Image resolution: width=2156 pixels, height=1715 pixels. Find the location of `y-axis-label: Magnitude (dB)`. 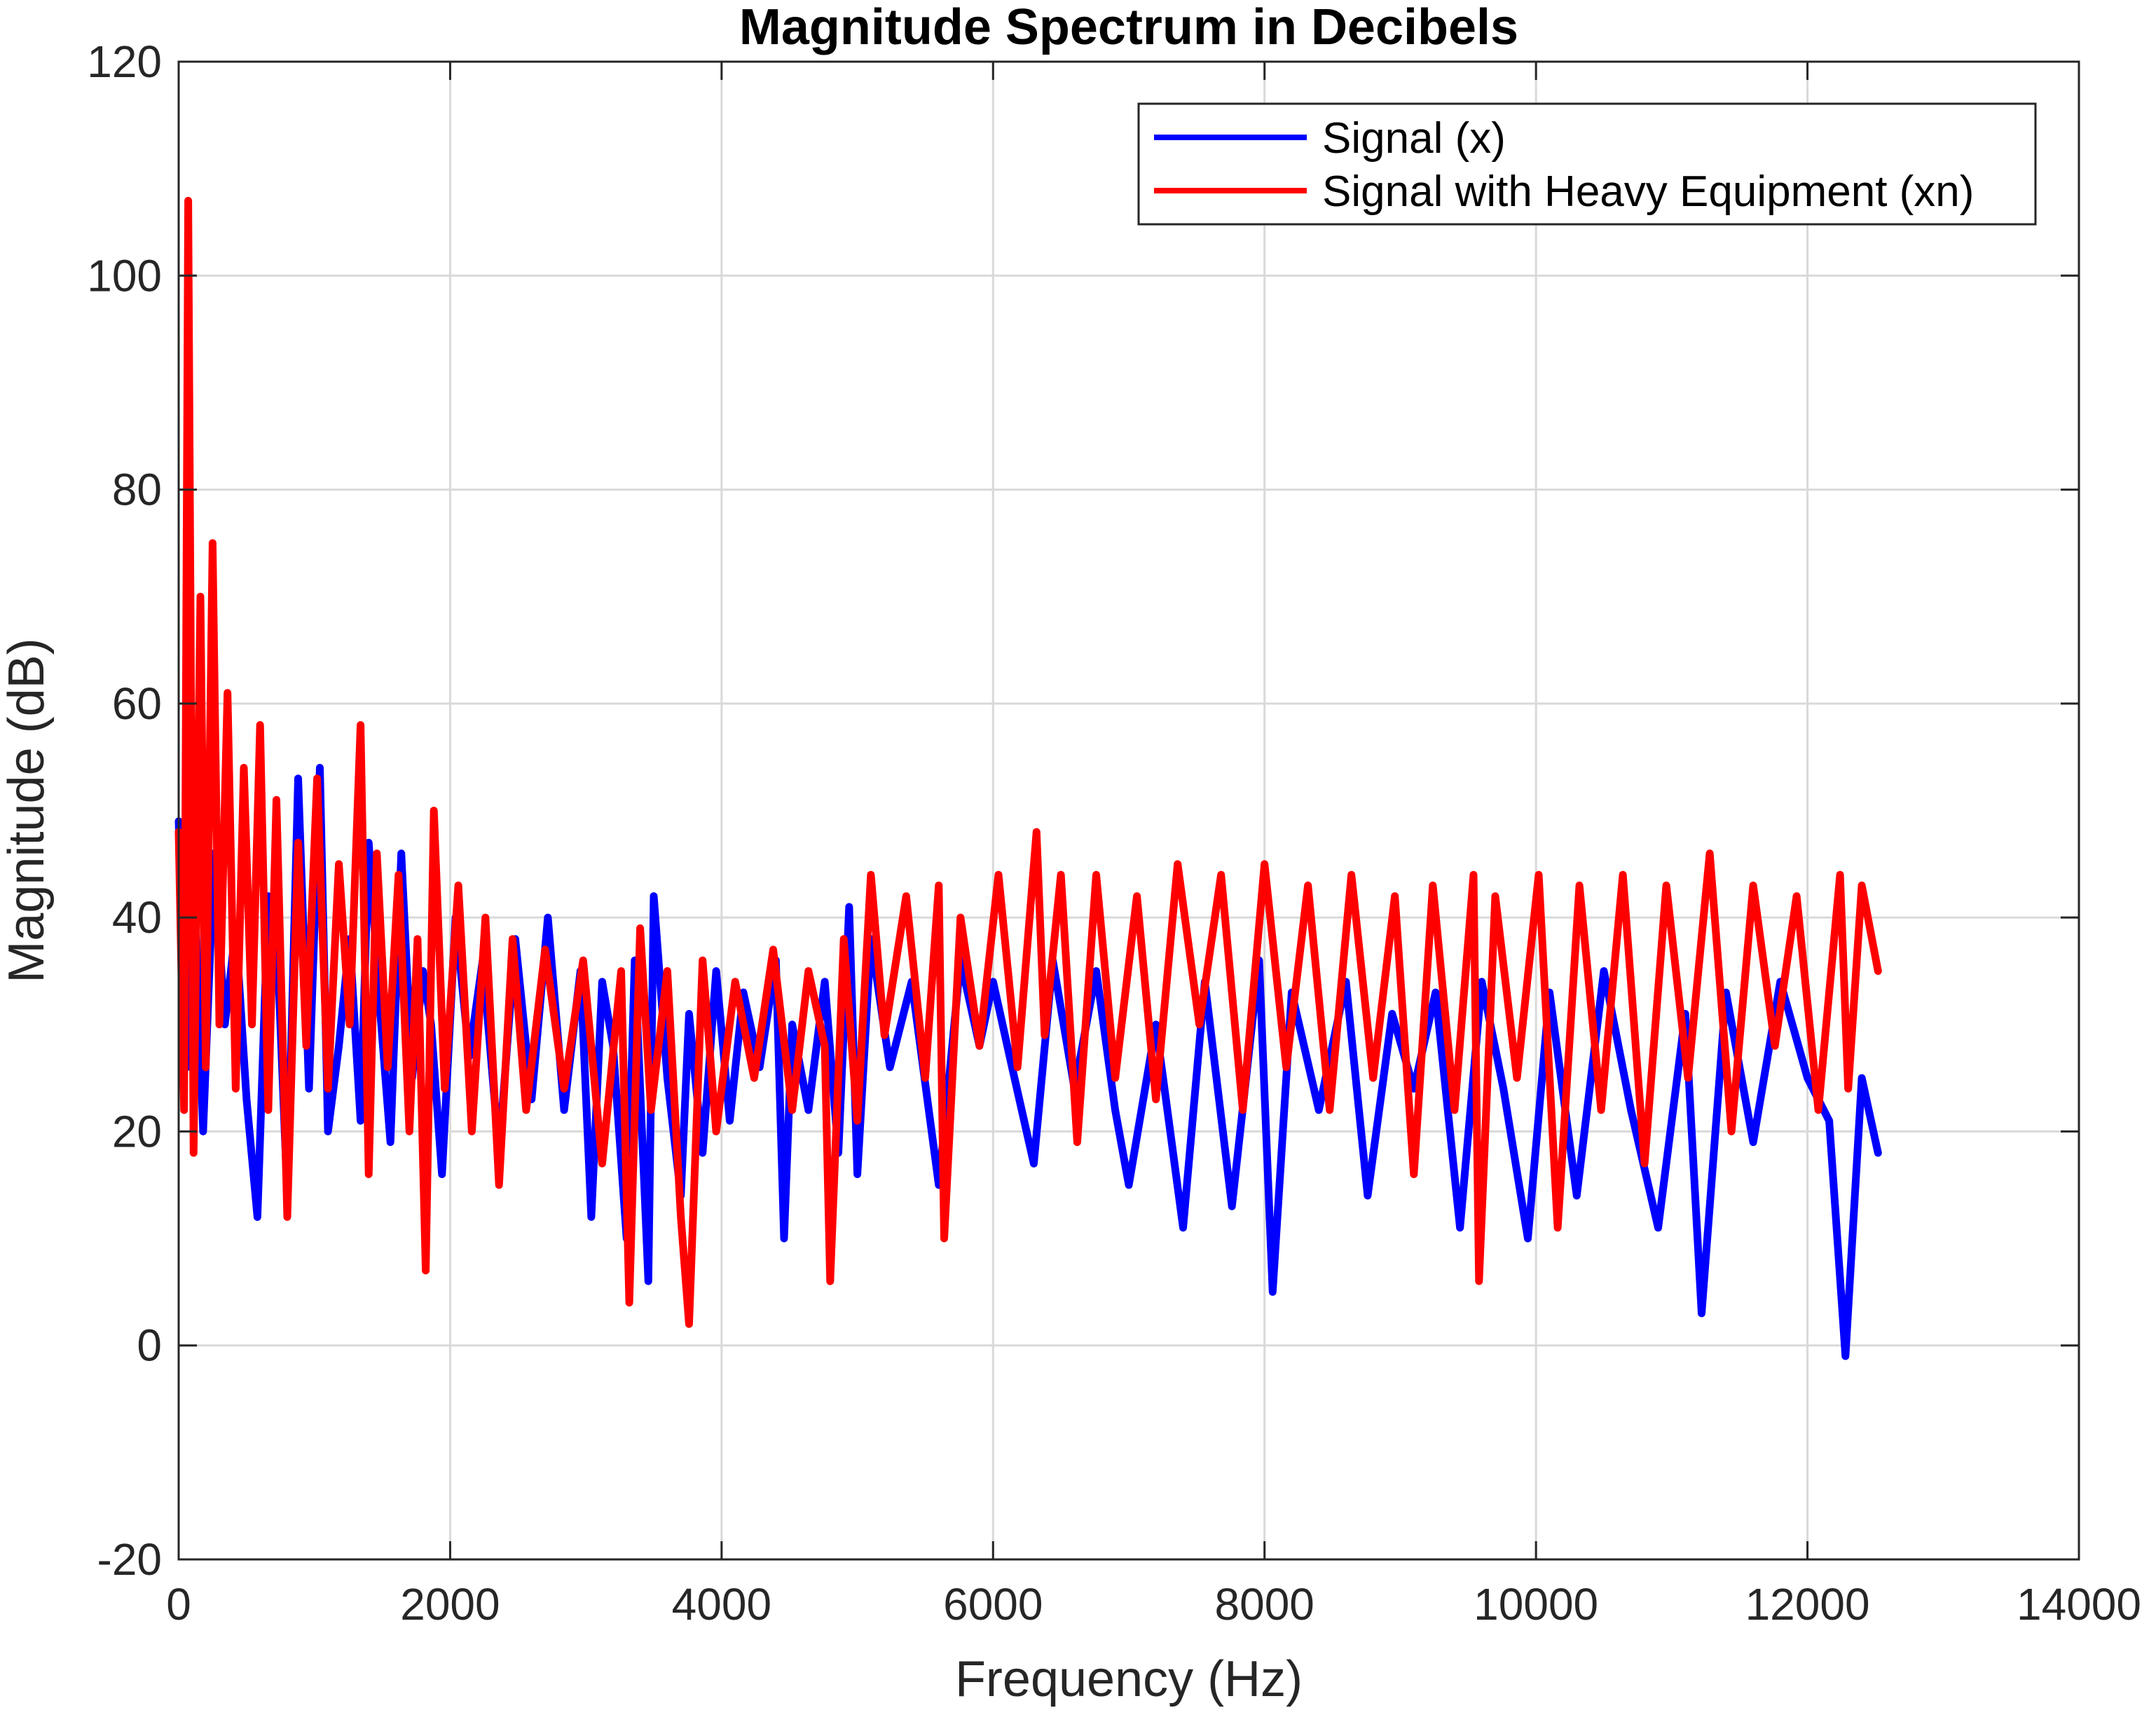

y-axis-label: Magnitude (dB) is located at coordinates (27, 811).